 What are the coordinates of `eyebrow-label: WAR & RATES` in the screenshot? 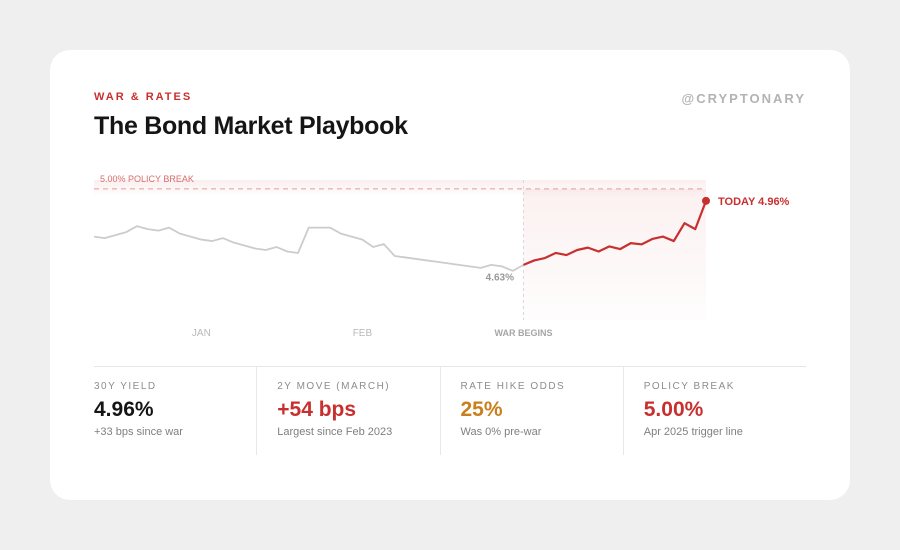 It's located at (143, 97).